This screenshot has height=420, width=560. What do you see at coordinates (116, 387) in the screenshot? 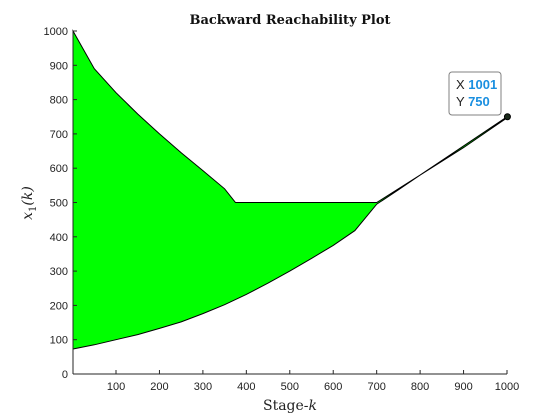
I see `x-tick-label: 100` at bounding box center [116, 387].